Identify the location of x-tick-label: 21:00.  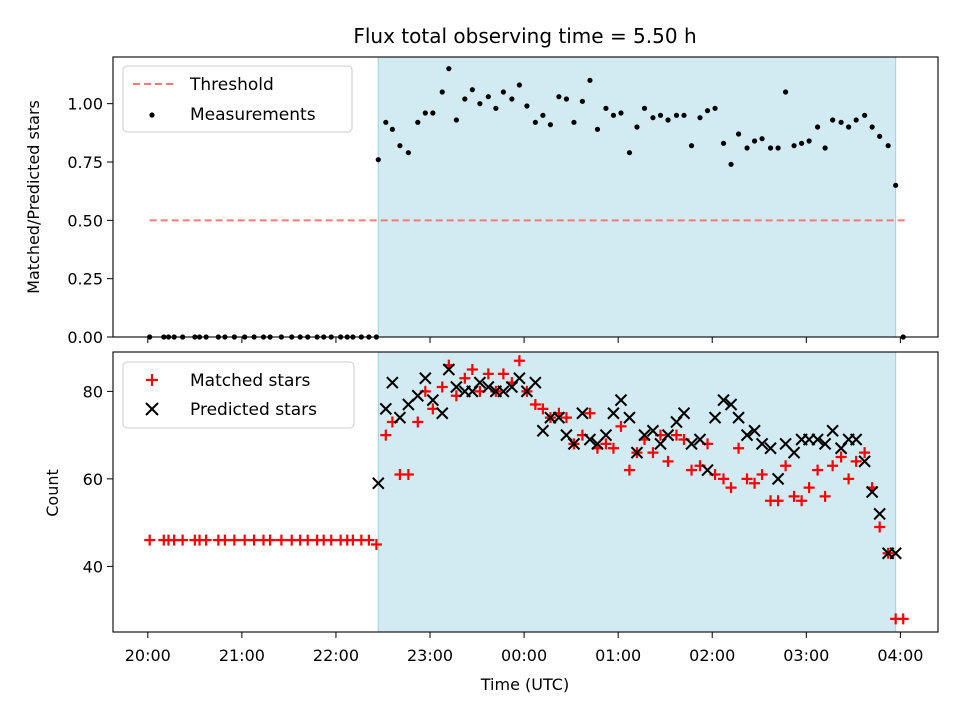
(242, 655).